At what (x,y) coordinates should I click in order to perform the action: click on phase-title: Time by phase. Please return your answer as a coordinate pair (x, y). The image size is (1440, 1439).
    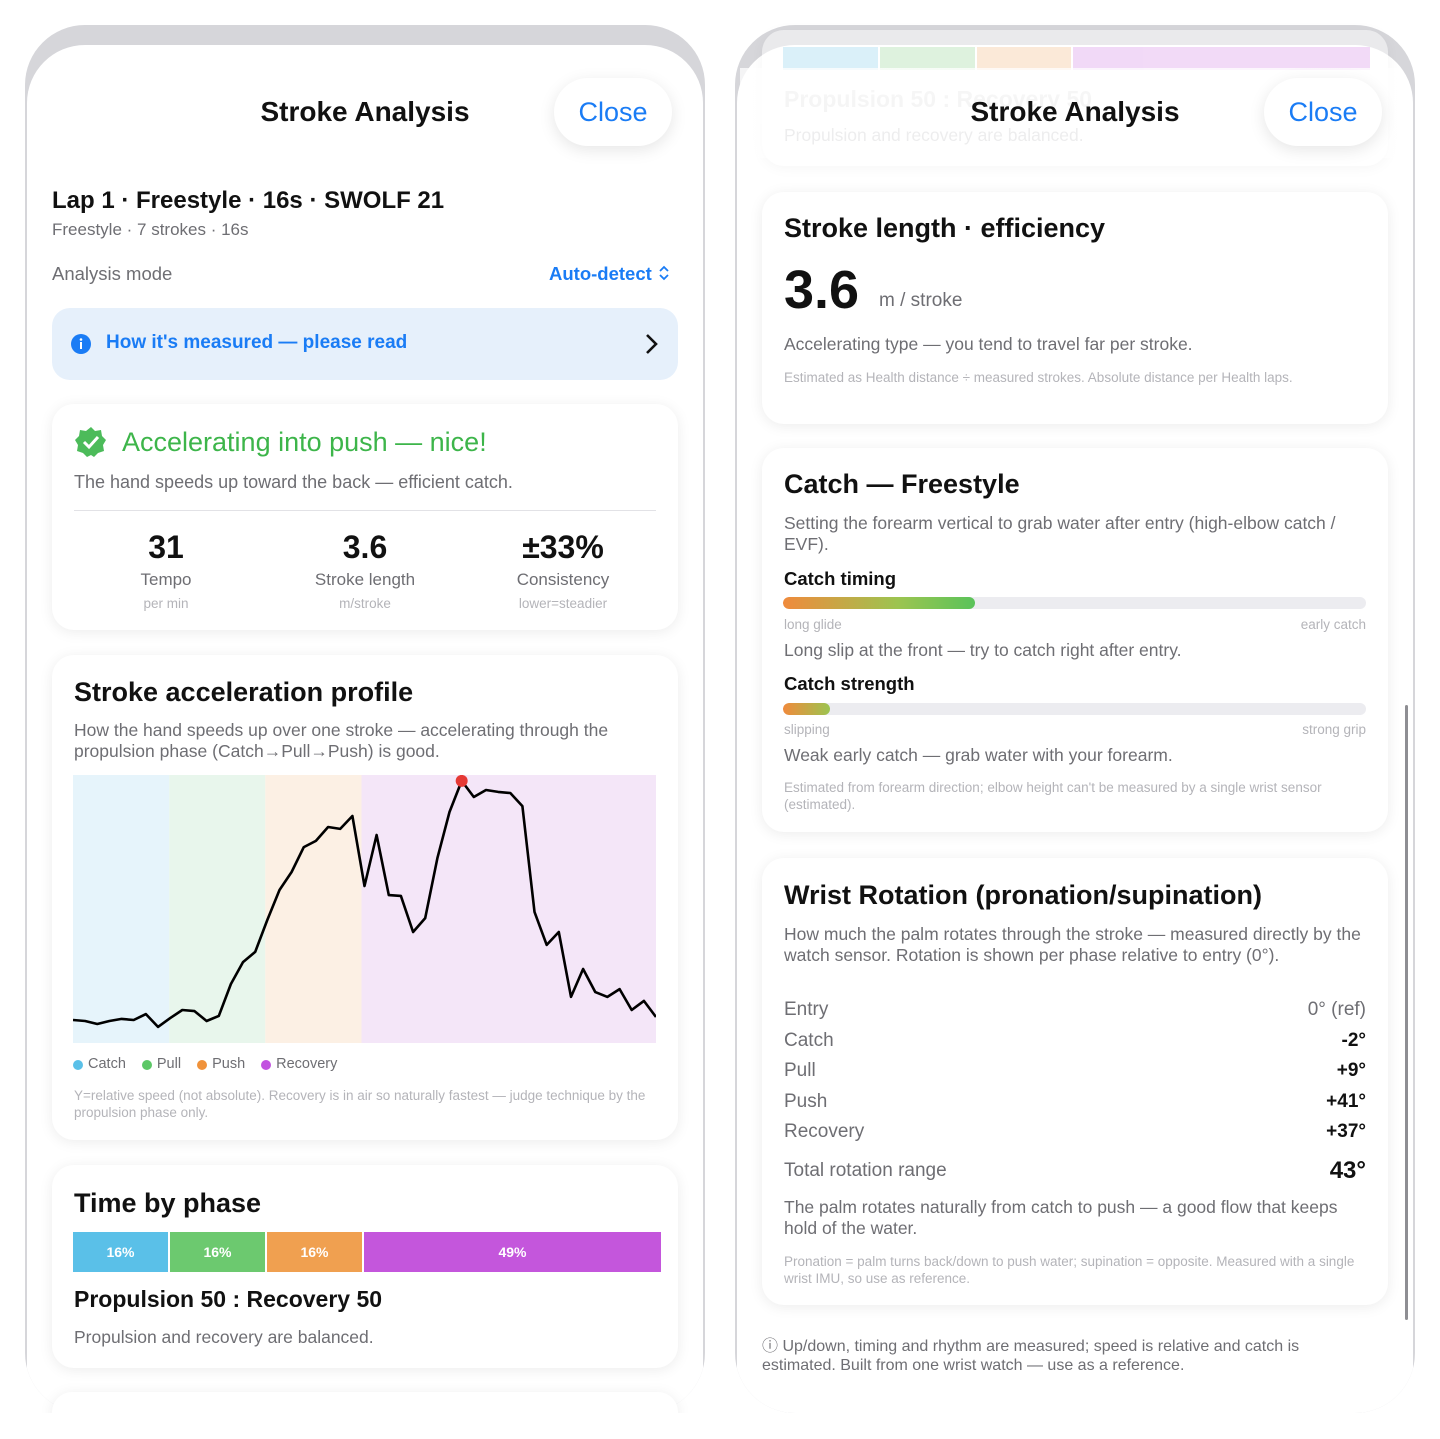
    Looking at the image, I should click on (168, 1203).